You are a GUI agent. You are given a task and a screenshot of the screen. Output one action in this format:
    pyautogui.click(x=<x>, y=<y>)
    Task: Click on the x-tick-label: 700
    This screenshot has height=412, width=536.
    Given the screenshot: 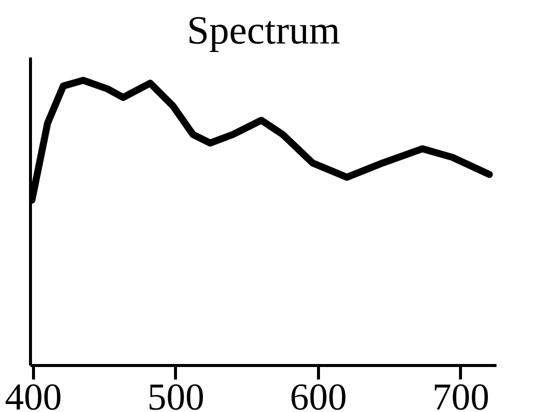 What is the action you would take?
    pyautogui.click(x=461, y=394)
    